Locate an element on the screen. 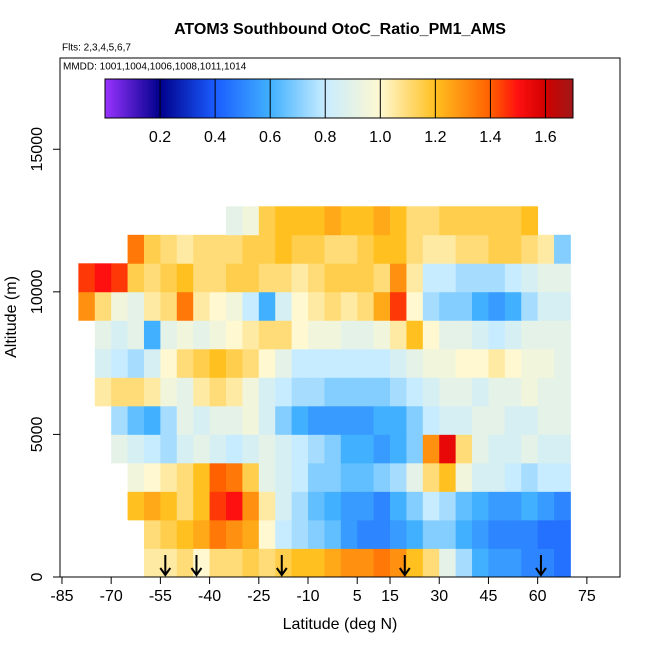 The image size is (650, 650). x-tick-label: -25 is located at coordinates (258, 596).